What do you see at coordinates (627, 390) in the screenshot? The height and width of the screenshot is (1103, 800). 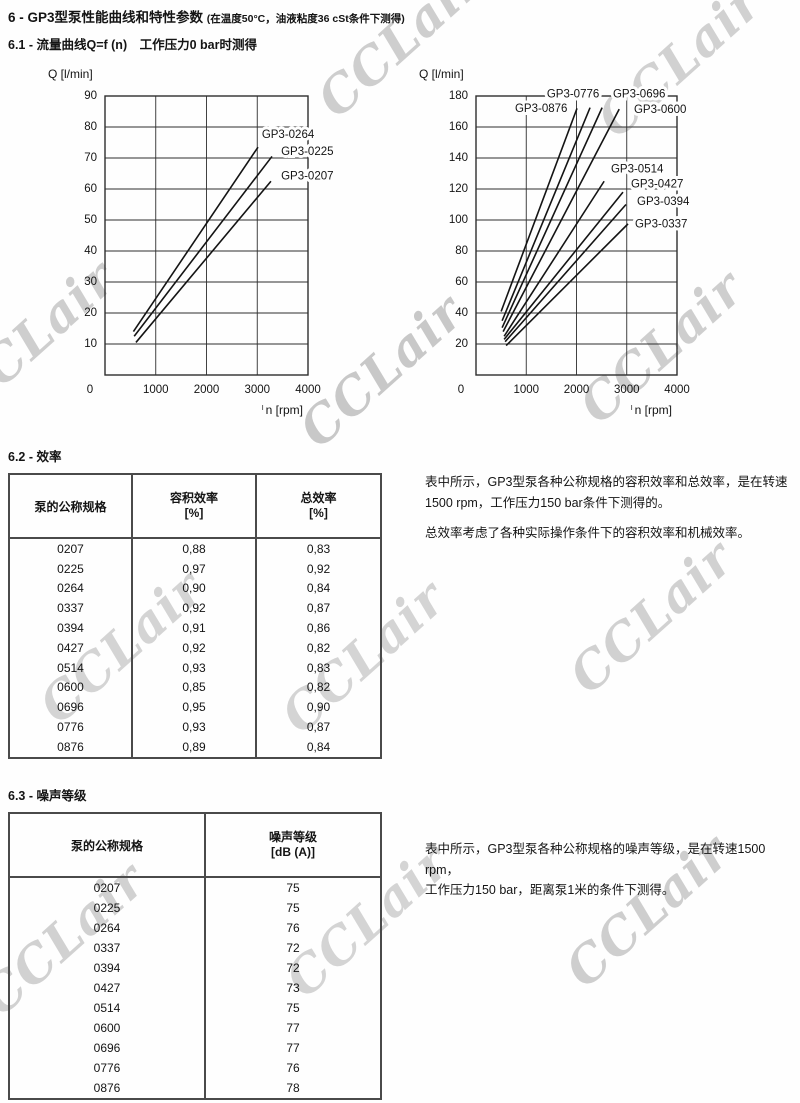 I see `x-tick-label: 3000` at bounding box center [627, 390].